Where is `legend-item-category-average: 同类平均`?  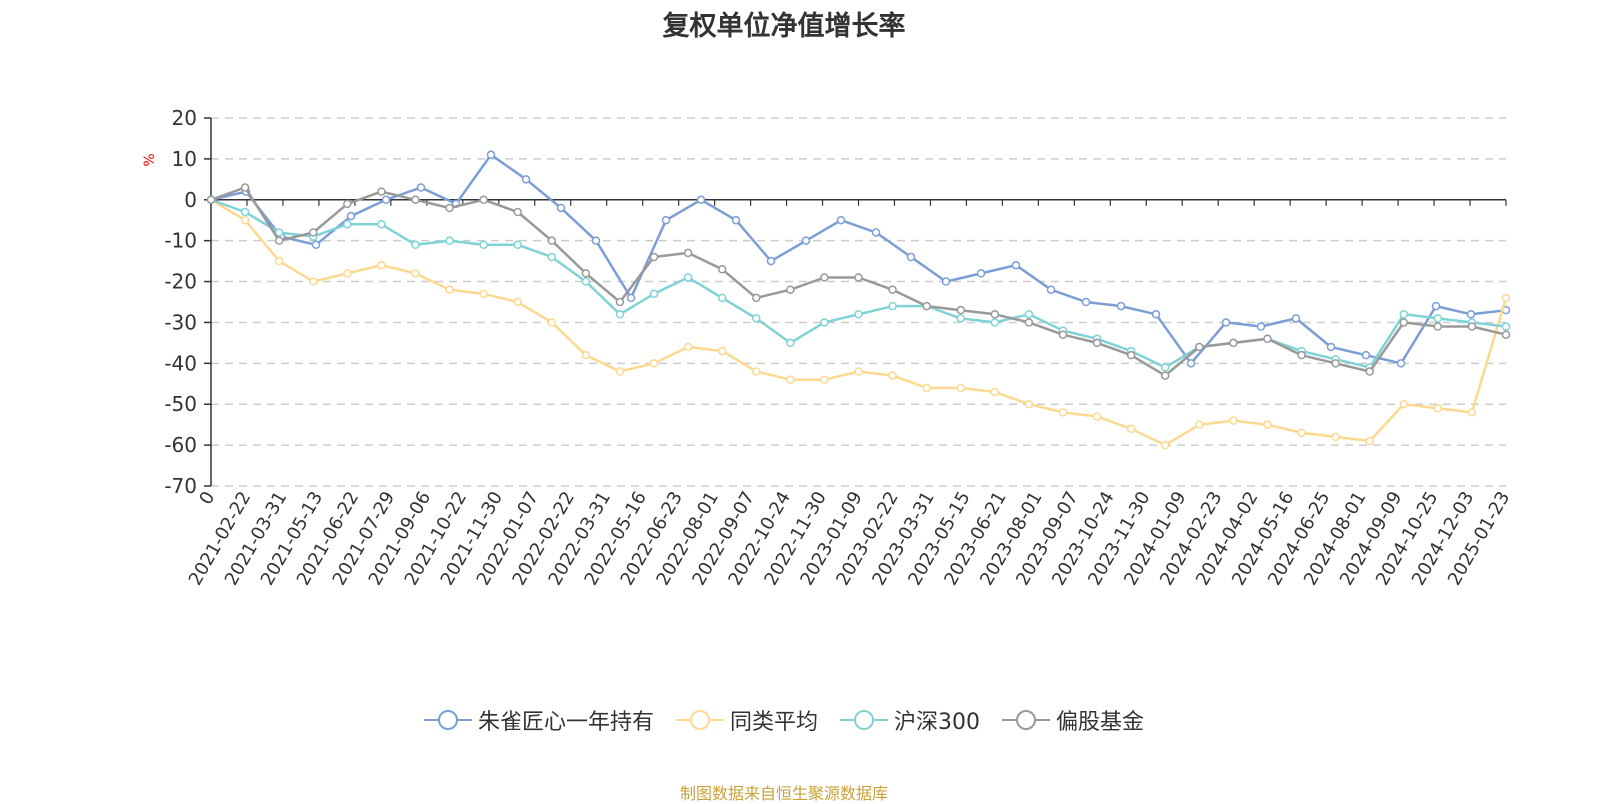 legend-item-category-average: 同类平均 is located at coordinates (746, 720).